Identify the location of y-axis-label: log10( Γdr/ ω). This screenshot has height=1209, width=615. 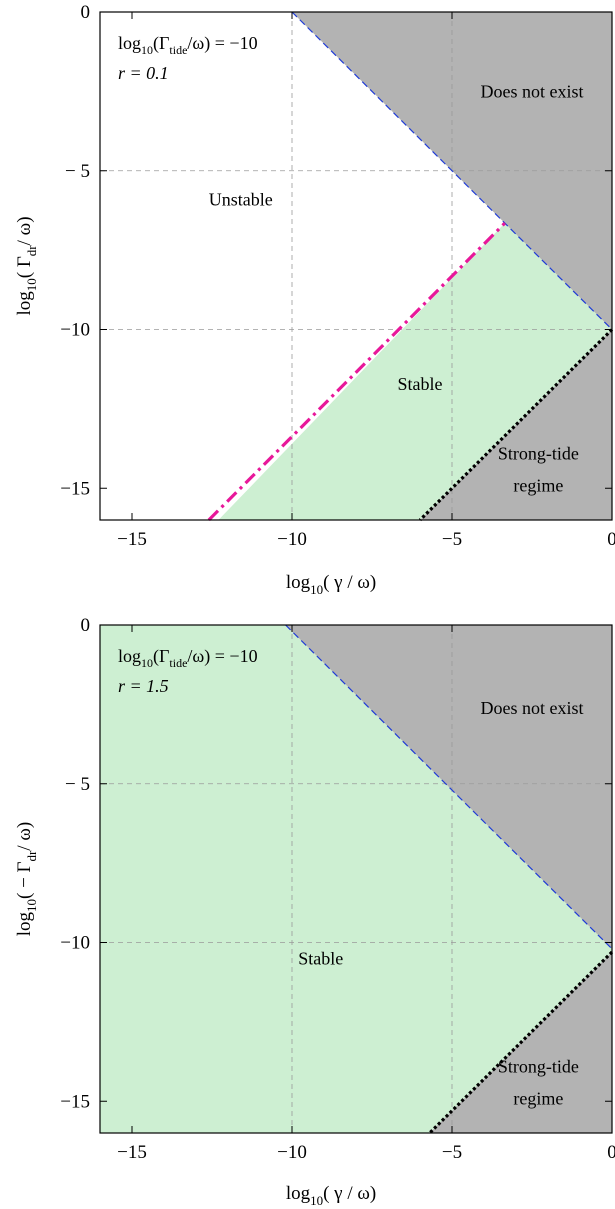
(26, 265).